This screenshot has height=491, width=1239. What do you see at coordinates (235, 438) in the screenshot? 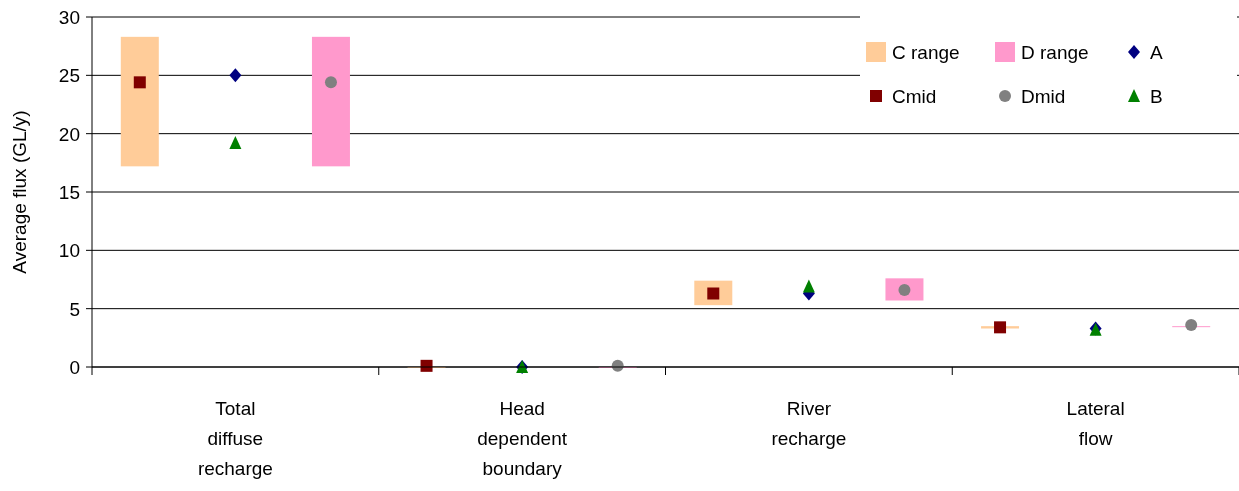
I see `x-tick-label: Total diffuse recharge` at bounding box center [235, 438].